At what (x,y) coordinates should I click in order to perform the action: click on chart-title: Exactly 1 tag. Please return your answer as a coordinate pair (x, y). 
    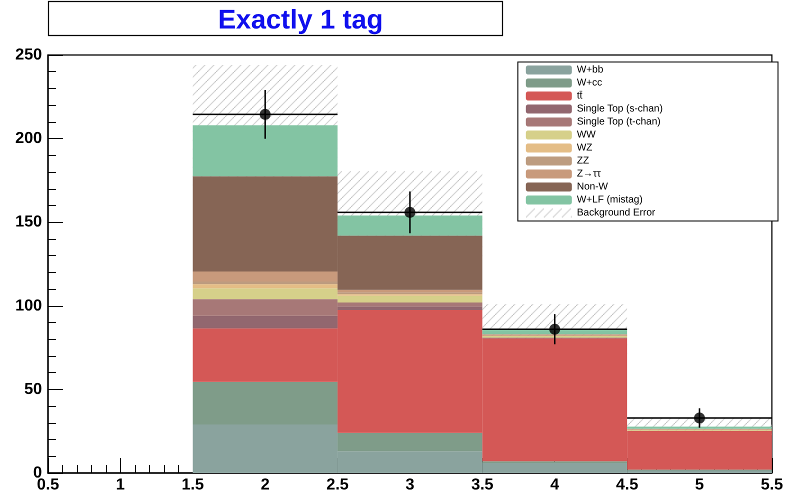
    Looking at the image, I should click on (301, 19).